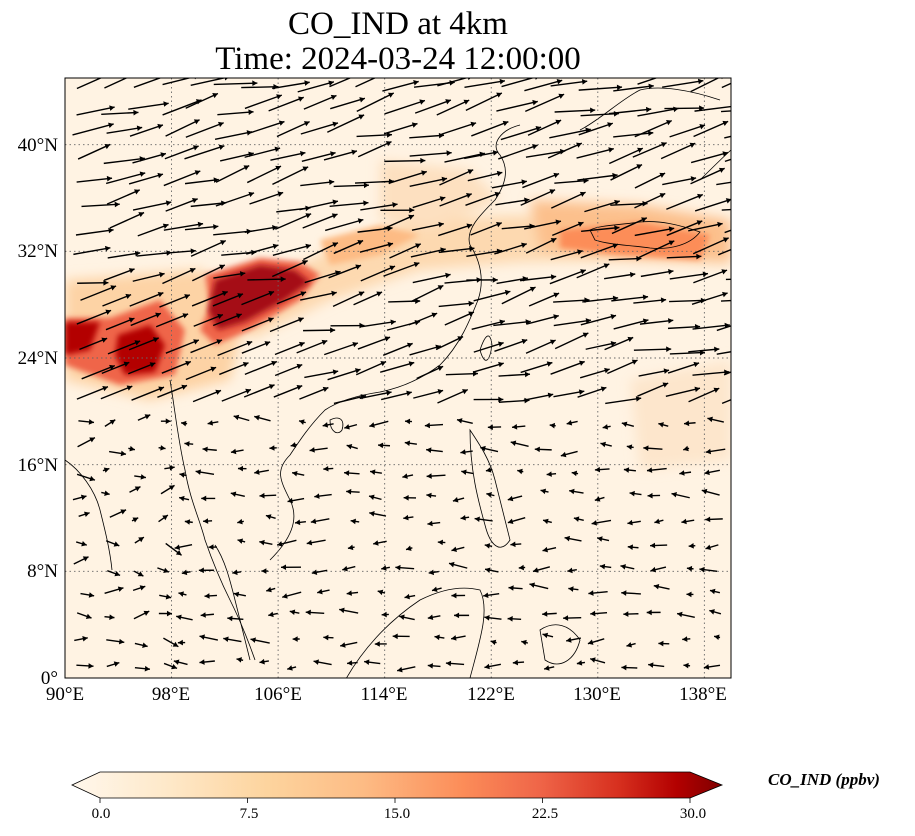  Describe the element at coordinates (49, 678) in the screenshot. I see `lat-label-0: 0°` at that location.